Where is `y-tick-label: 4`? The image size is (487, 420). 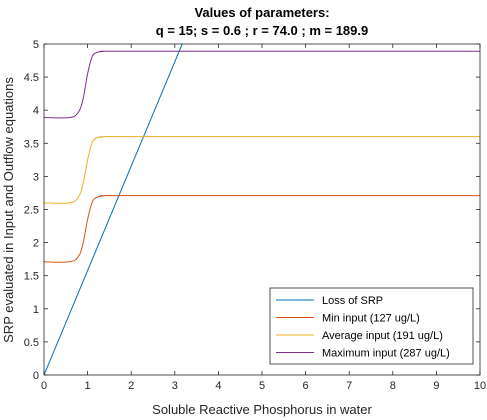
y-tick-label: 4 is located at coordinates (36, 111).